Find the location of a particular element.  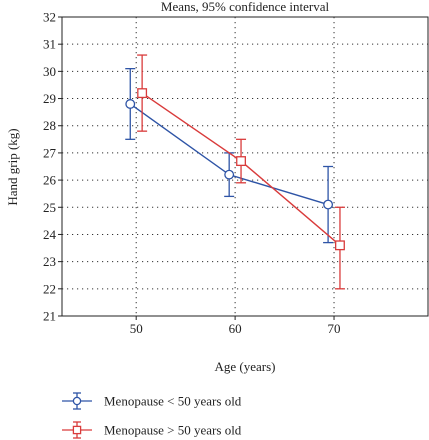

y-axis-label: Hand grip (kg) is located at coordinates (12, 166).